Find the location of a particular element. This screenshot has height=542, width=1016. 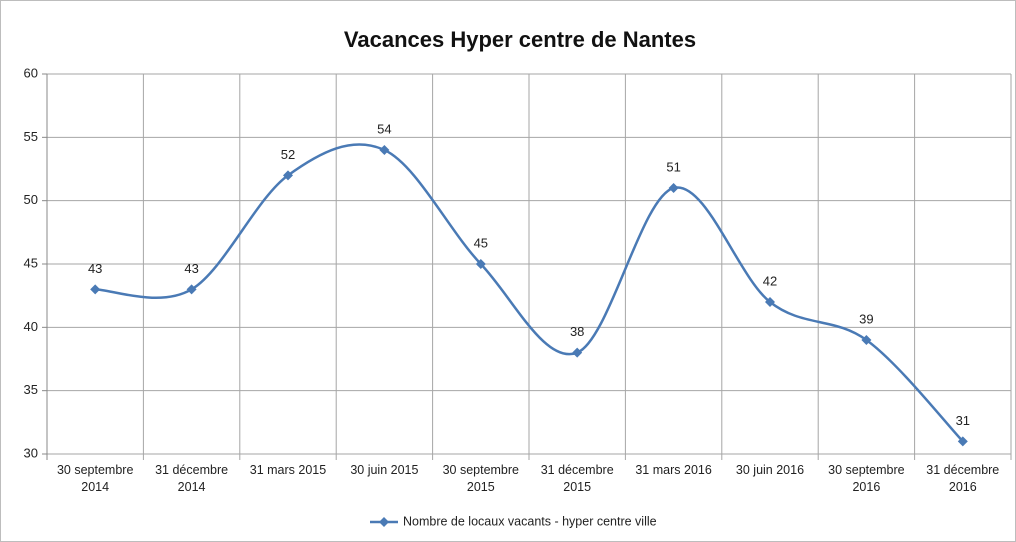

y-tick-label: 60 is located at coordinates (31, 72).